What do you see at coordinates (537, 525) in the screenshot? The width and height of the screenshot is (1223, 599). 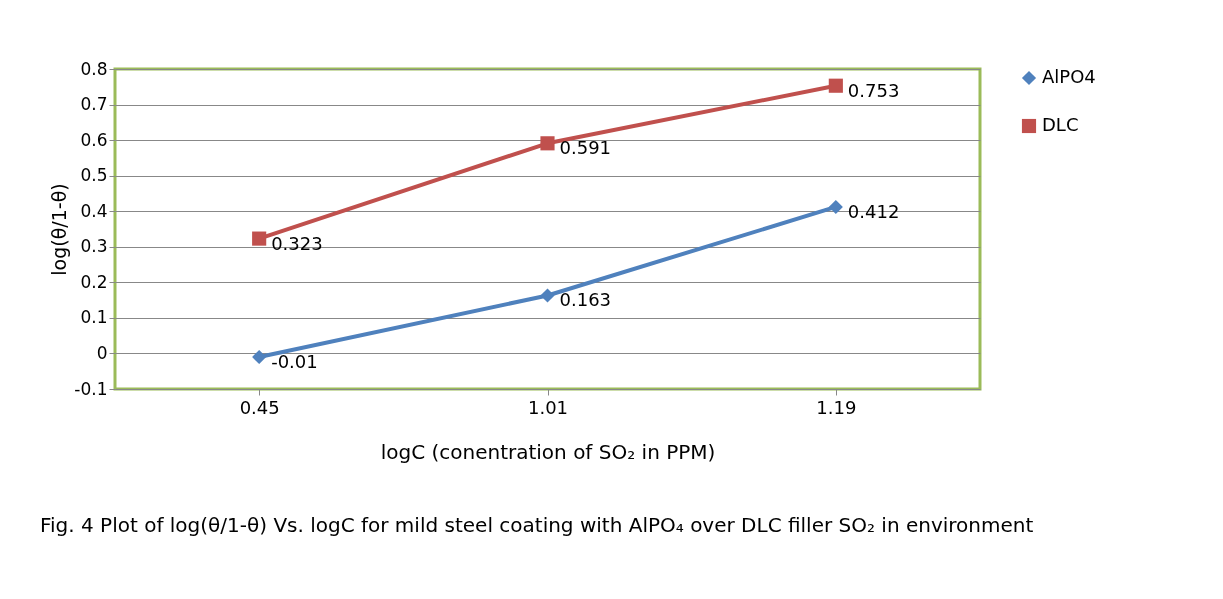 I see `caption: Fig. 4 Plot of log(θ/1-θ) Vs. logC for mild steel coating with AlPO₄ over DLC filler SO₂ in environment` at bounding box center [537, 525].